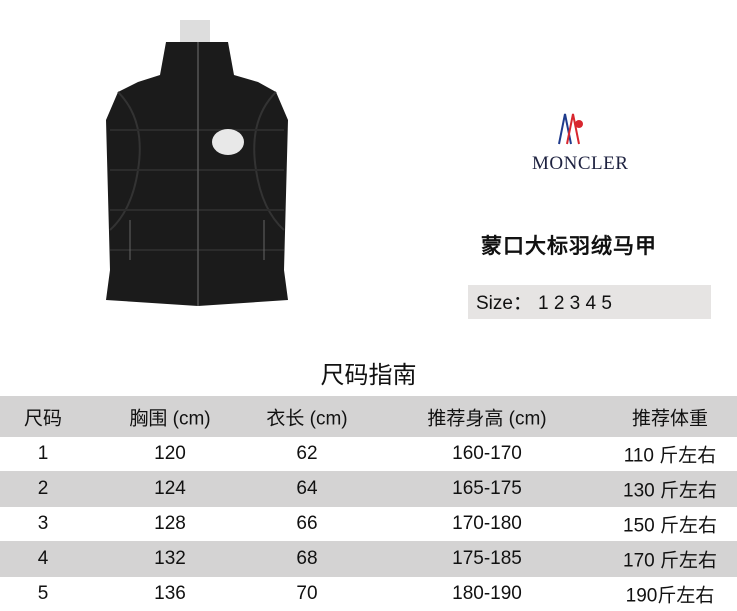  I want to click on column-header: 衣长 (cm), so click(307, 418).